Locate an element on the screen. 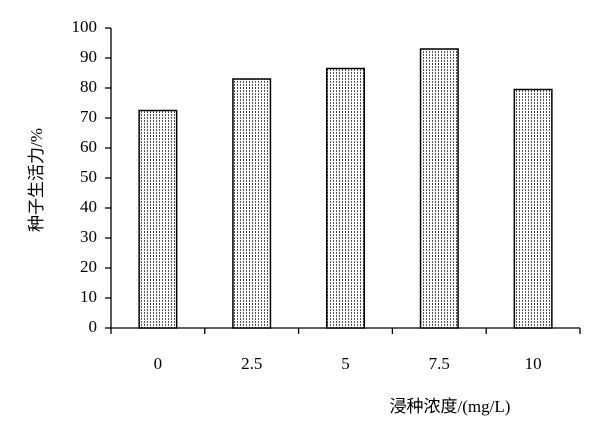  y-tick-label: 40 is located at coordinates (88, 206).